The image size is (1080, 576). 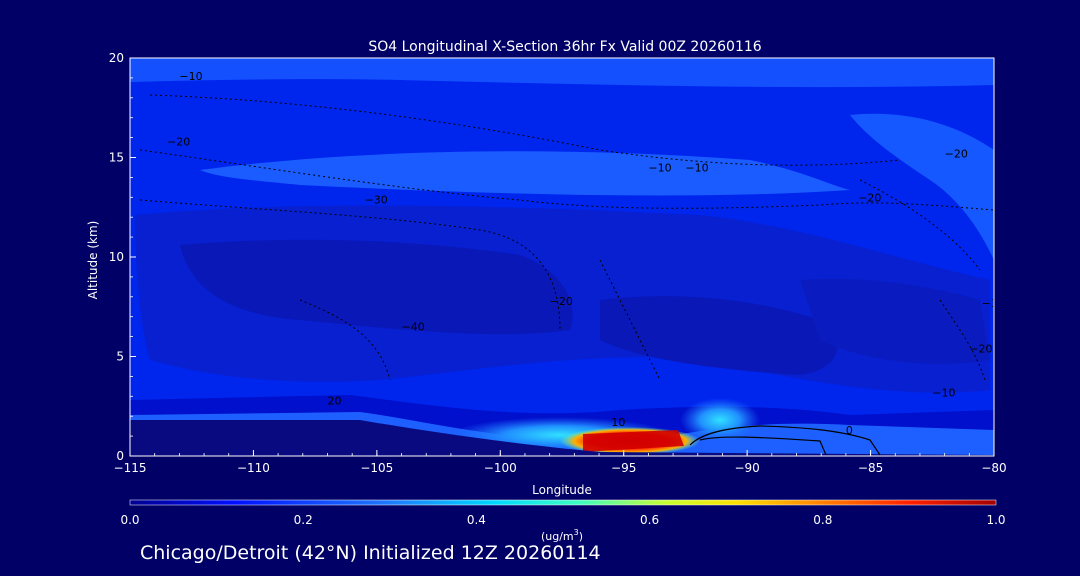 I want to click on colorbar-tick-label: 1.0, so click(x=995, y=520).